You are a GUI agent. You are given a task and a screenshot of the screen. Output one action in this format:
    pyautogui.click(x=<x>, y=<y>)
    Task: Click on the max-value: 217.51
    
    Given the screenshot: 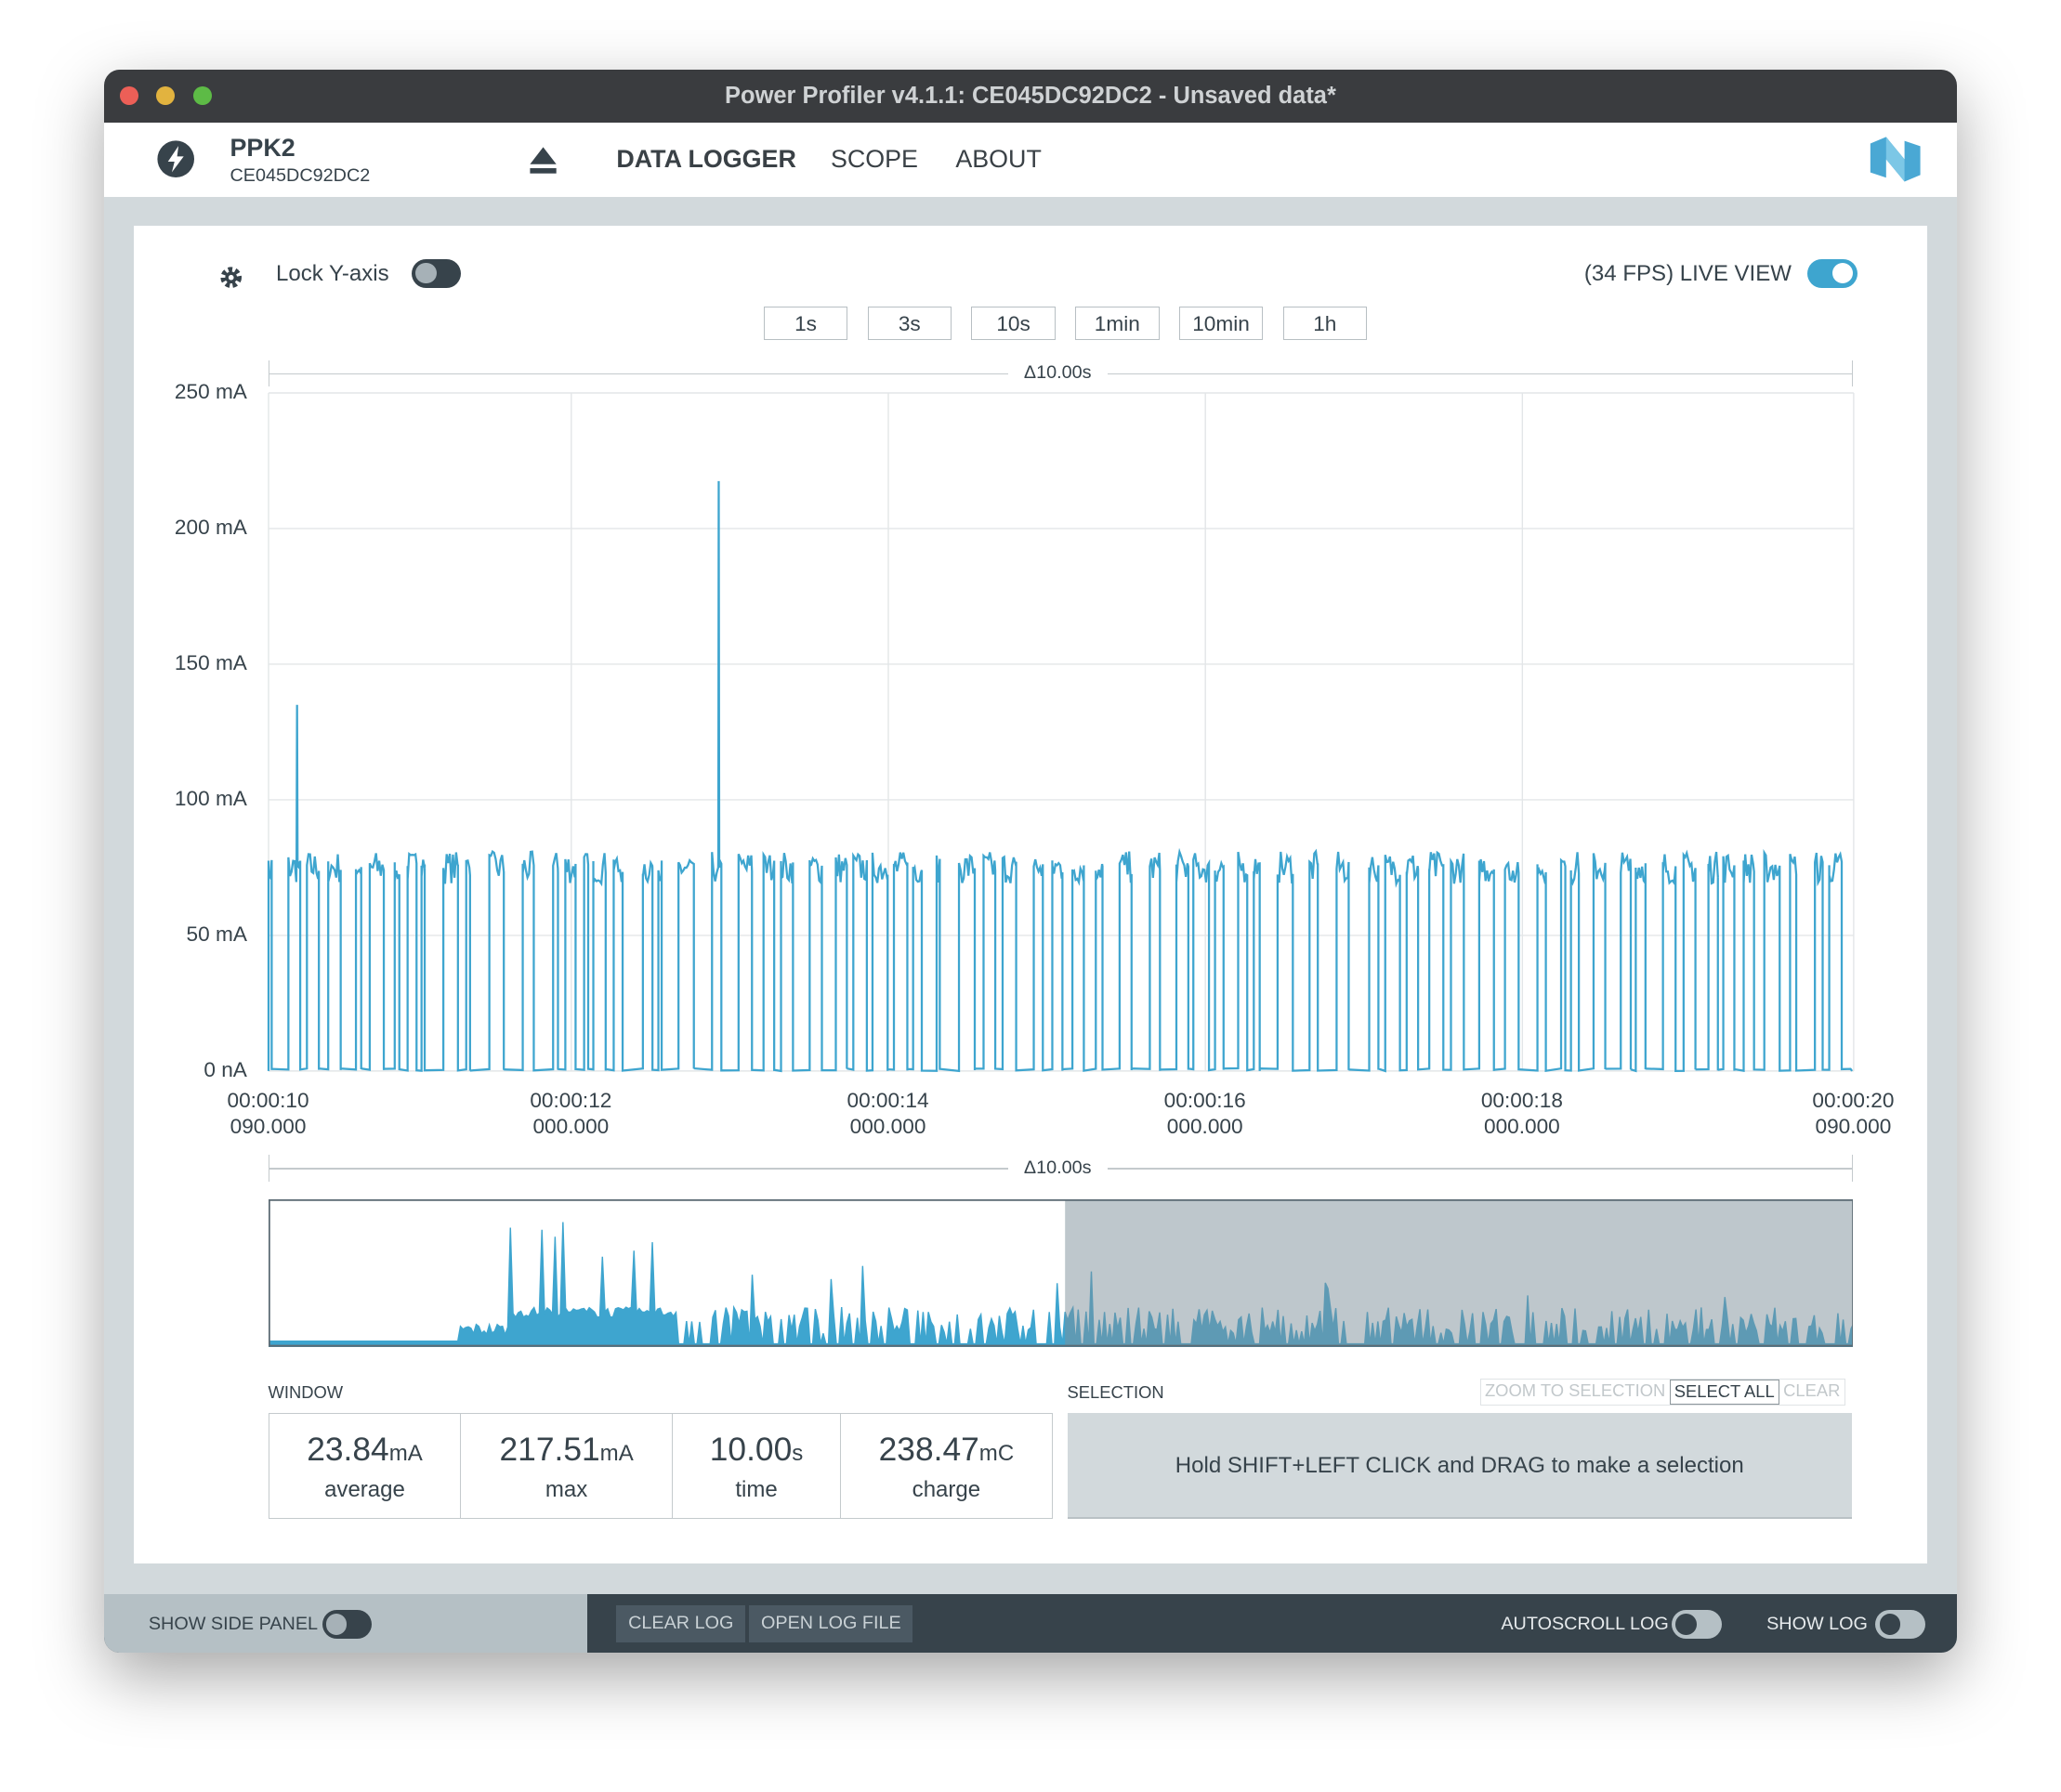 What is the action you would take?
    pyautogui.click(x=549, y=1450)
    